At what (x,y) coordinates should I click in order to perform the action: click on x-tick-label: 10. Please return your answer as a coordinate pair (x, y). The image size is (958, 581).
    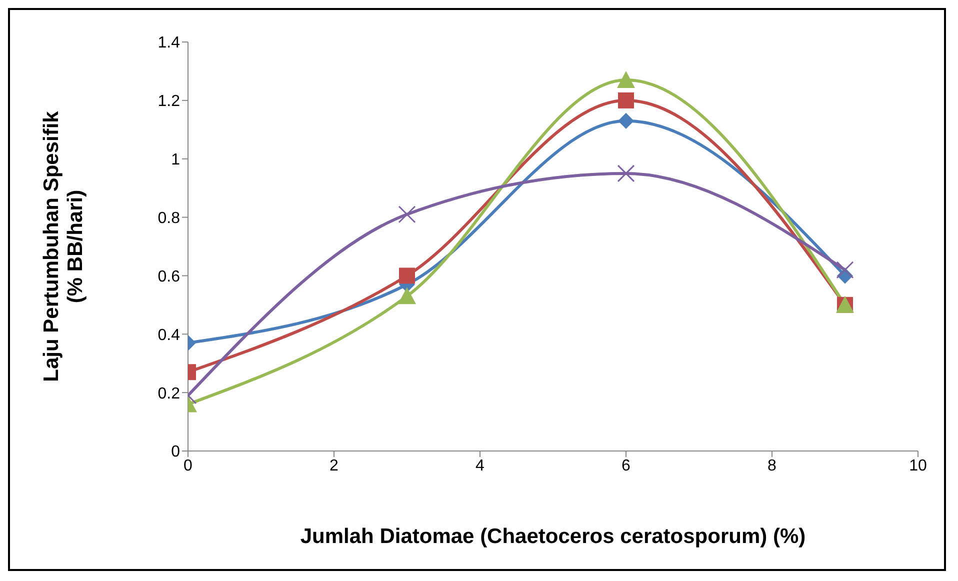
    Looking at the image, I should click on (918, 465).